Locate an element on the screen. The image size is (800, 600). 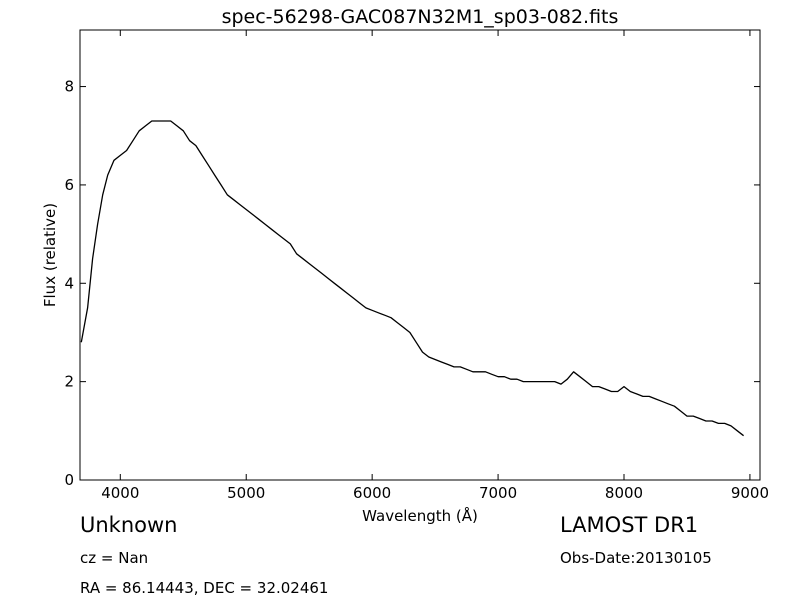
chart-title: spec-56298-GAC087N32M1_sp03-082.fits is located at coordinates (420, 17).